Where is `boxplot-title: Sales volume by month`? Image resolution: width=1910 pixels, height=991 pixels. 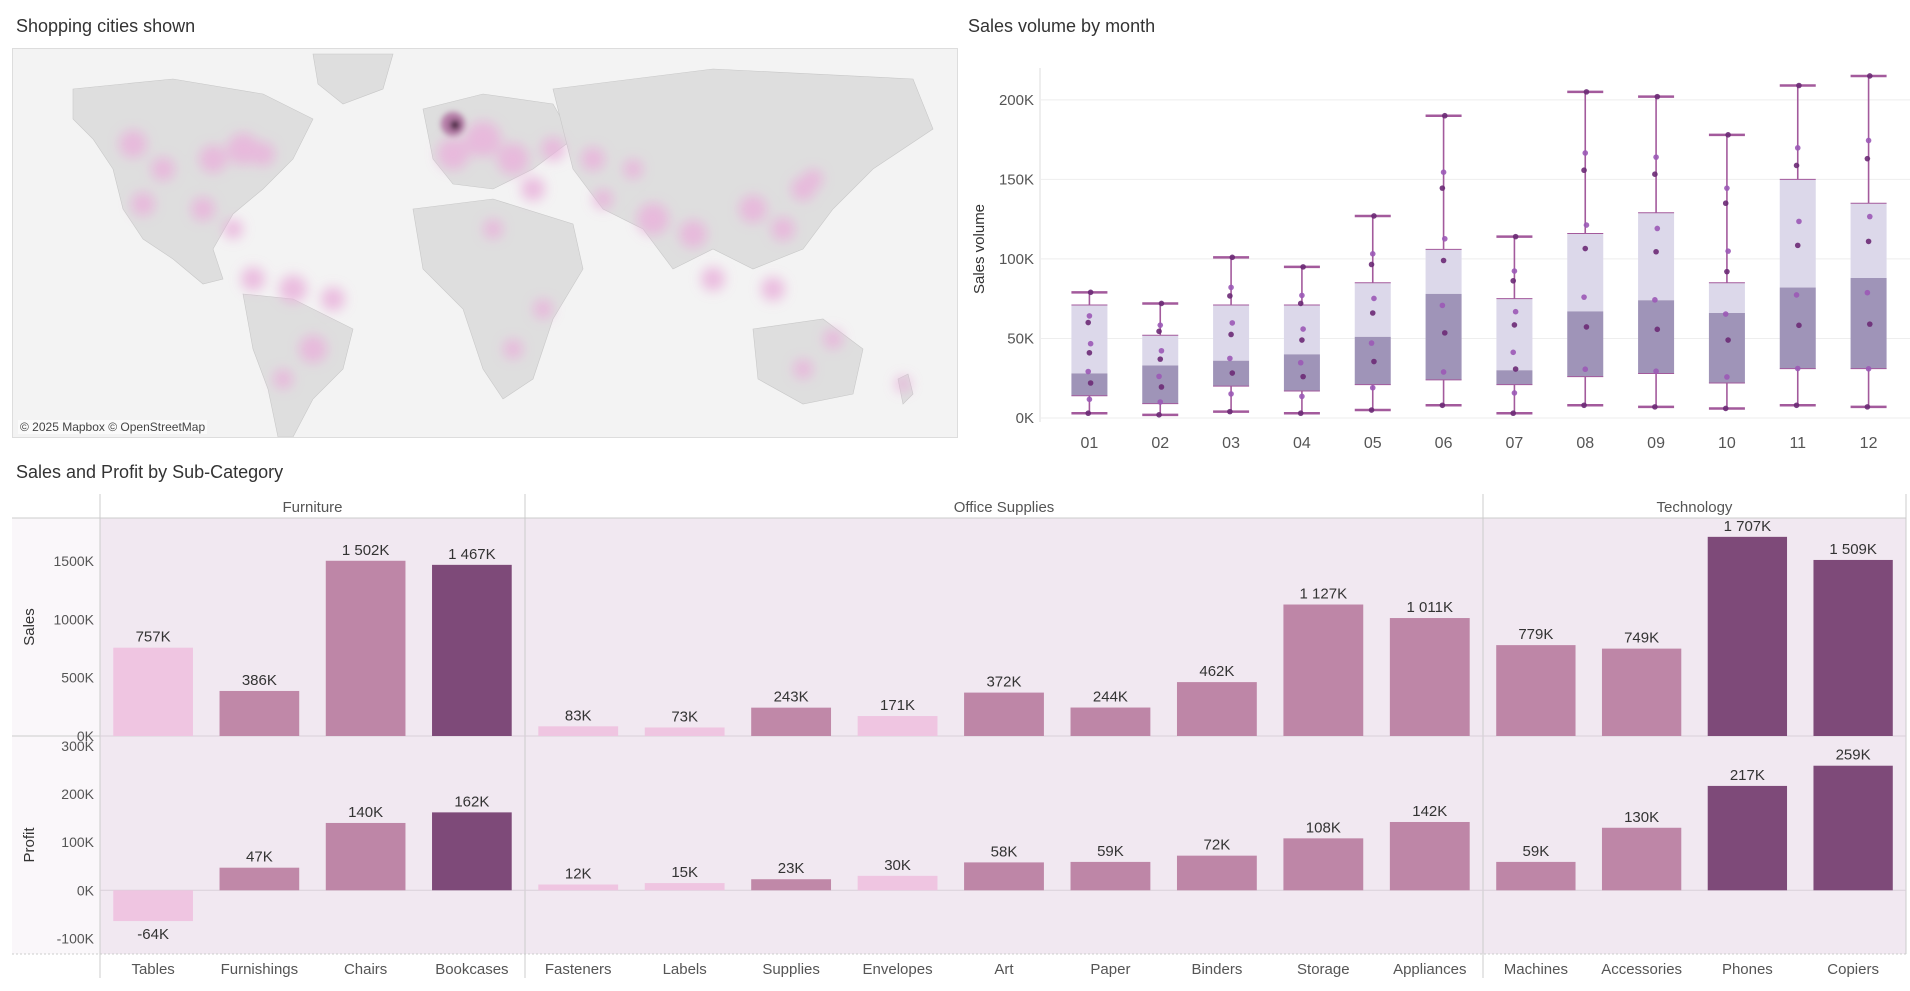
boxplot-title: Sales volume by month is located at coordinates (1062, 26).